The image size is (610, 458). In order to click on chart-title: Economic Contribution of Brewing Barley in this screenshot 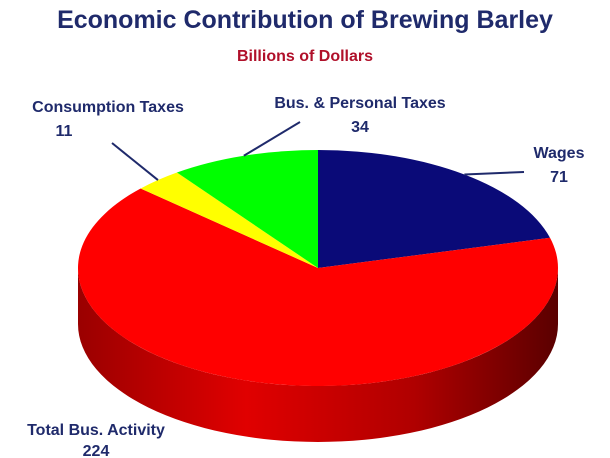, I will do `click(305, 20)`.